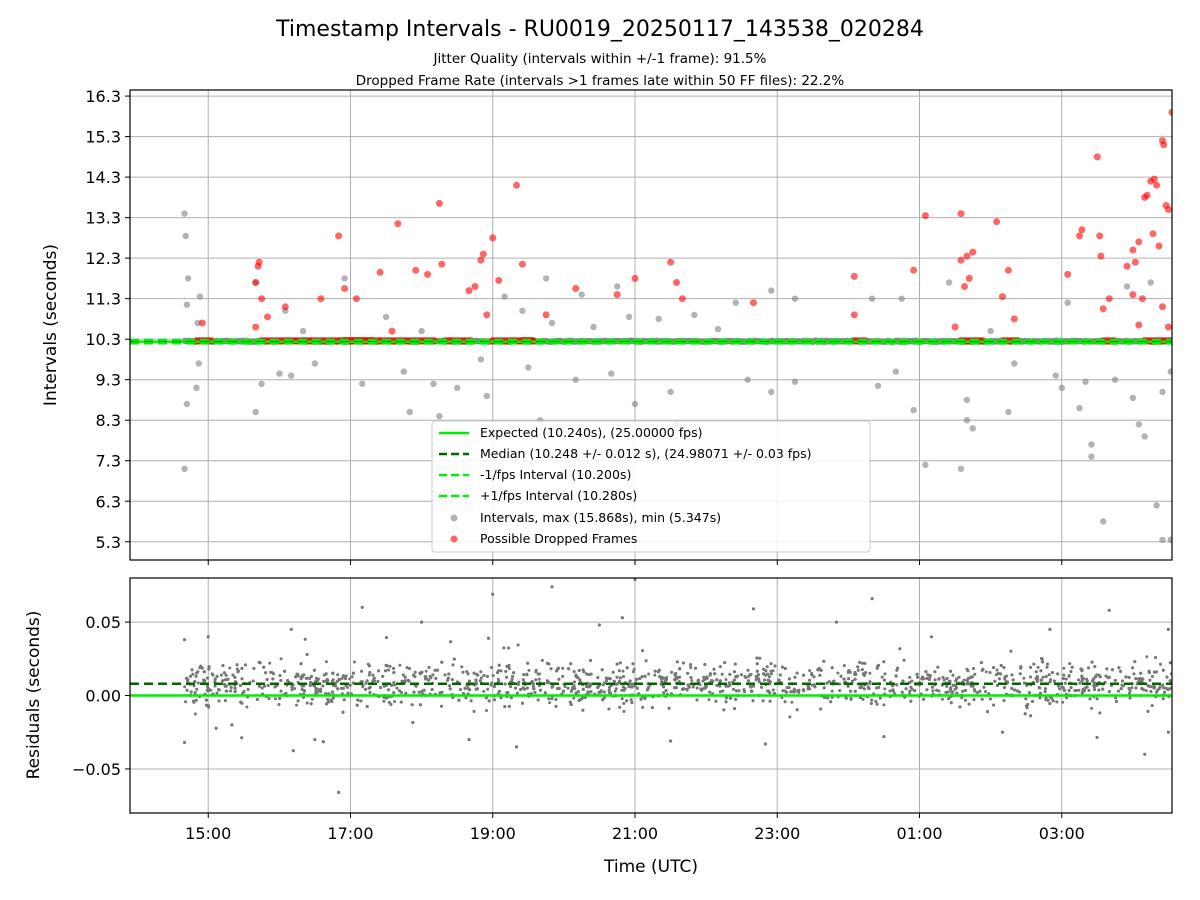 The image size is (1200, 900). What do you see at coordinates (650, 867) in the screenshot?
I see `x-axis-label: Time (UTC)` at bounding box center [650, 867].